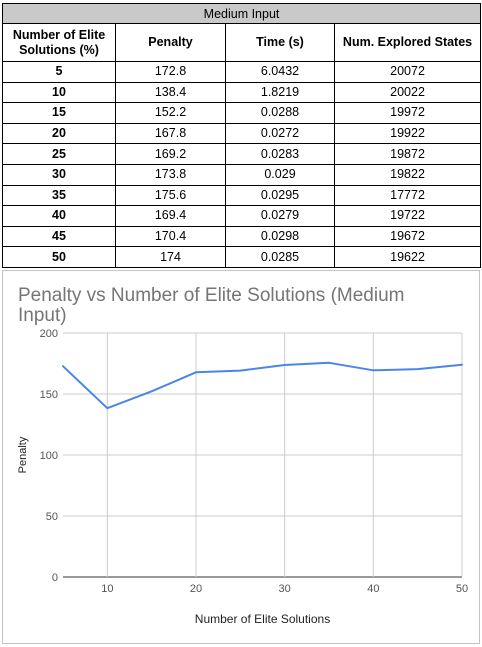 The image size is (482, 647). Describe the element at coordinates (373, 589) in the screenshot. I see `x-tick-label: 40` at that location.